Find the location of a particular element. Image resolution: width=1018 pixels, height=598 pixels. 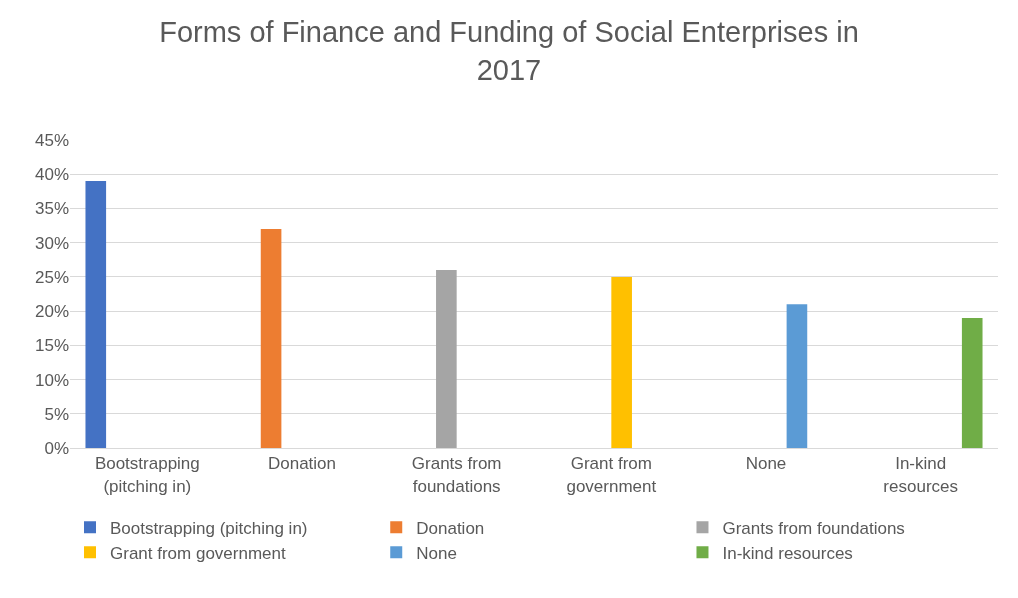

y-tick-label: 5% is located at coordinates (56, 414).